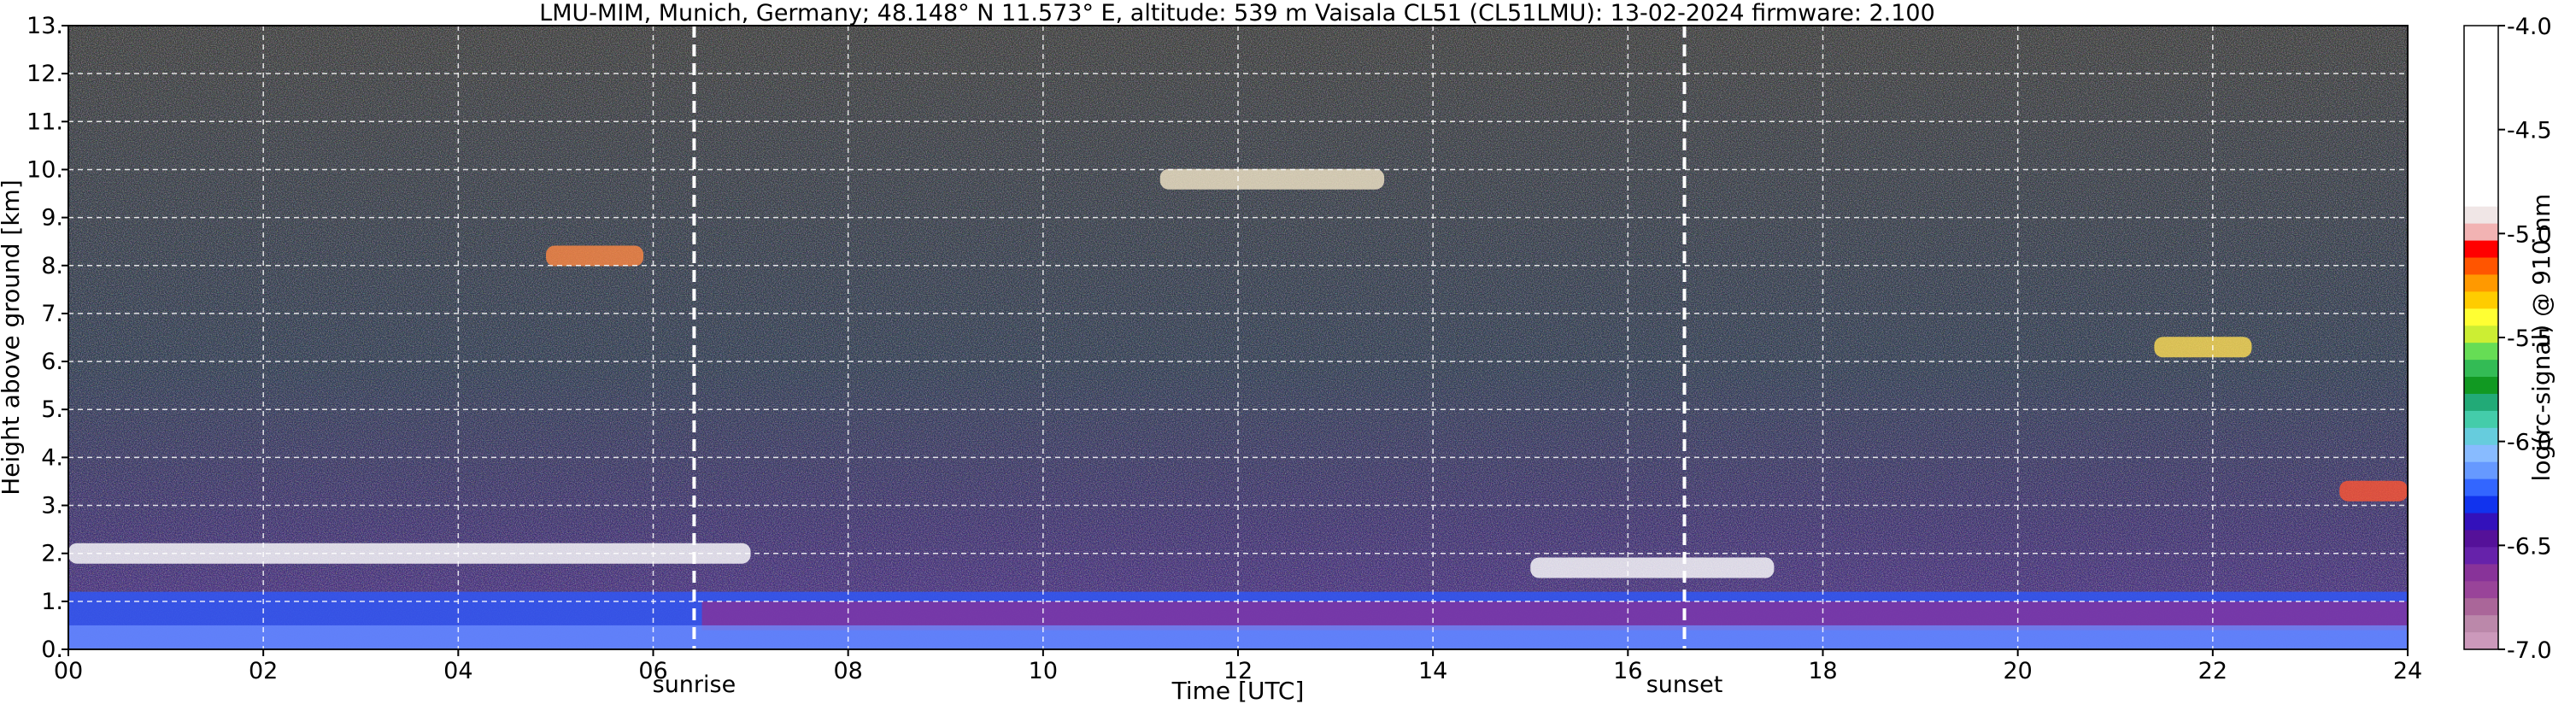  I want to click on colorbar-tick-label: -6.5, so click(2529, 546).